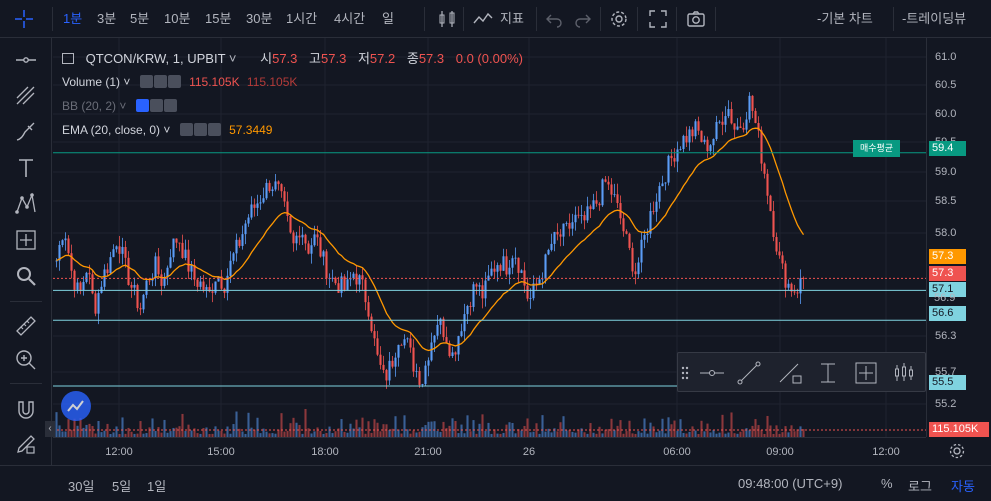 This screenshot has height=501, width=991. I want to click on ruler-icon, so click(26, 326).